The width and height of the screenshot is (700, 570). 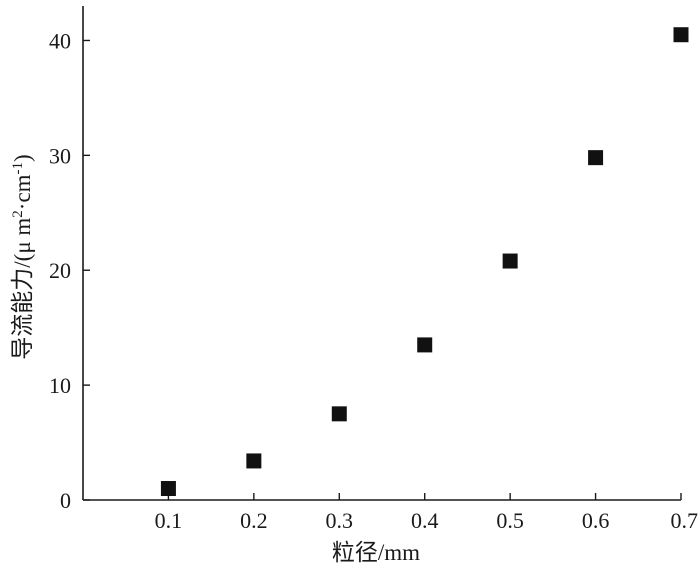 What do you see at coordinates (18, 168) in the screenshot?
I see `y-axis-title-sup2: -1` at bounding box center [18, 168].